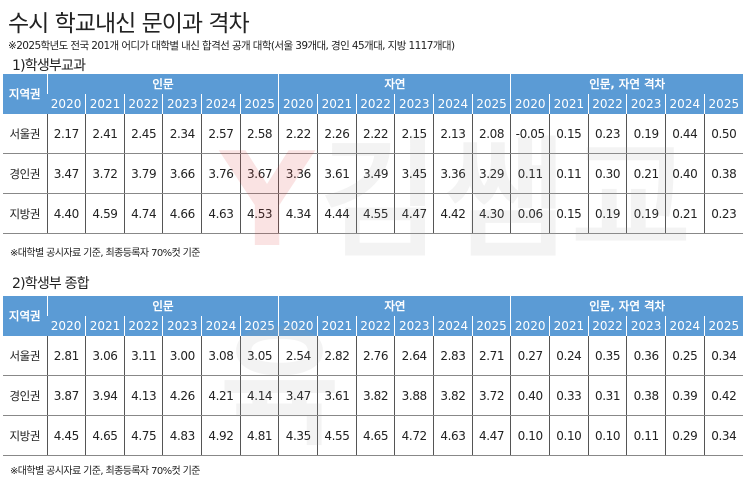  Describe the element at coordinates (394, 306) in the screenshot. I see `group-header: 자연` at that location.